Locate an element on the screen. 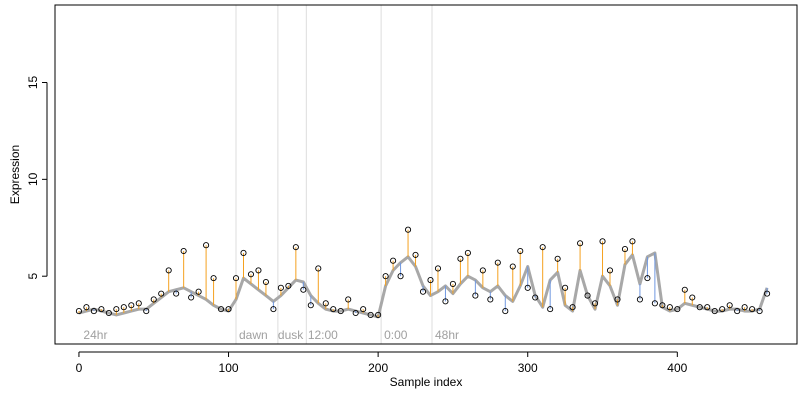  x-tick-label: 100 is located at coordinates (229, 368).